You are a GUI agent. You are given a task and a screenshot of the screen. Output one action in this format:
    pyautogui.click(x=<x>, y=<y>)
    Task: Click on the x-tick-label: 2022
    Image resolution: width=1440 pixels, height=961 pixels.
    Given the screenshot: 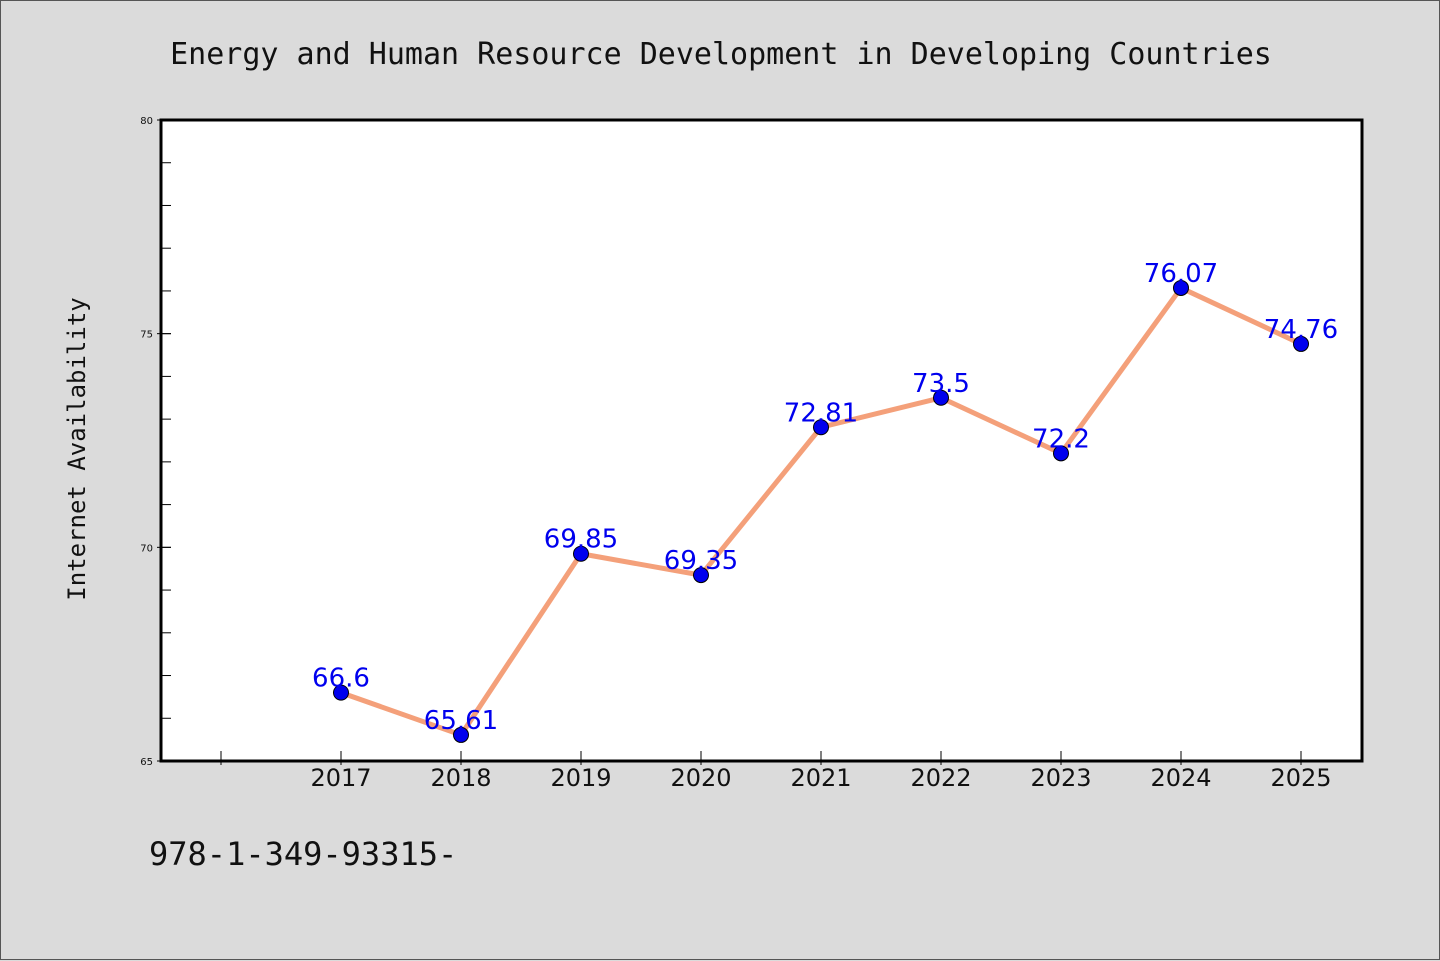 What is the action you would take?
    pyautogui.click(x=940, y=778)
    